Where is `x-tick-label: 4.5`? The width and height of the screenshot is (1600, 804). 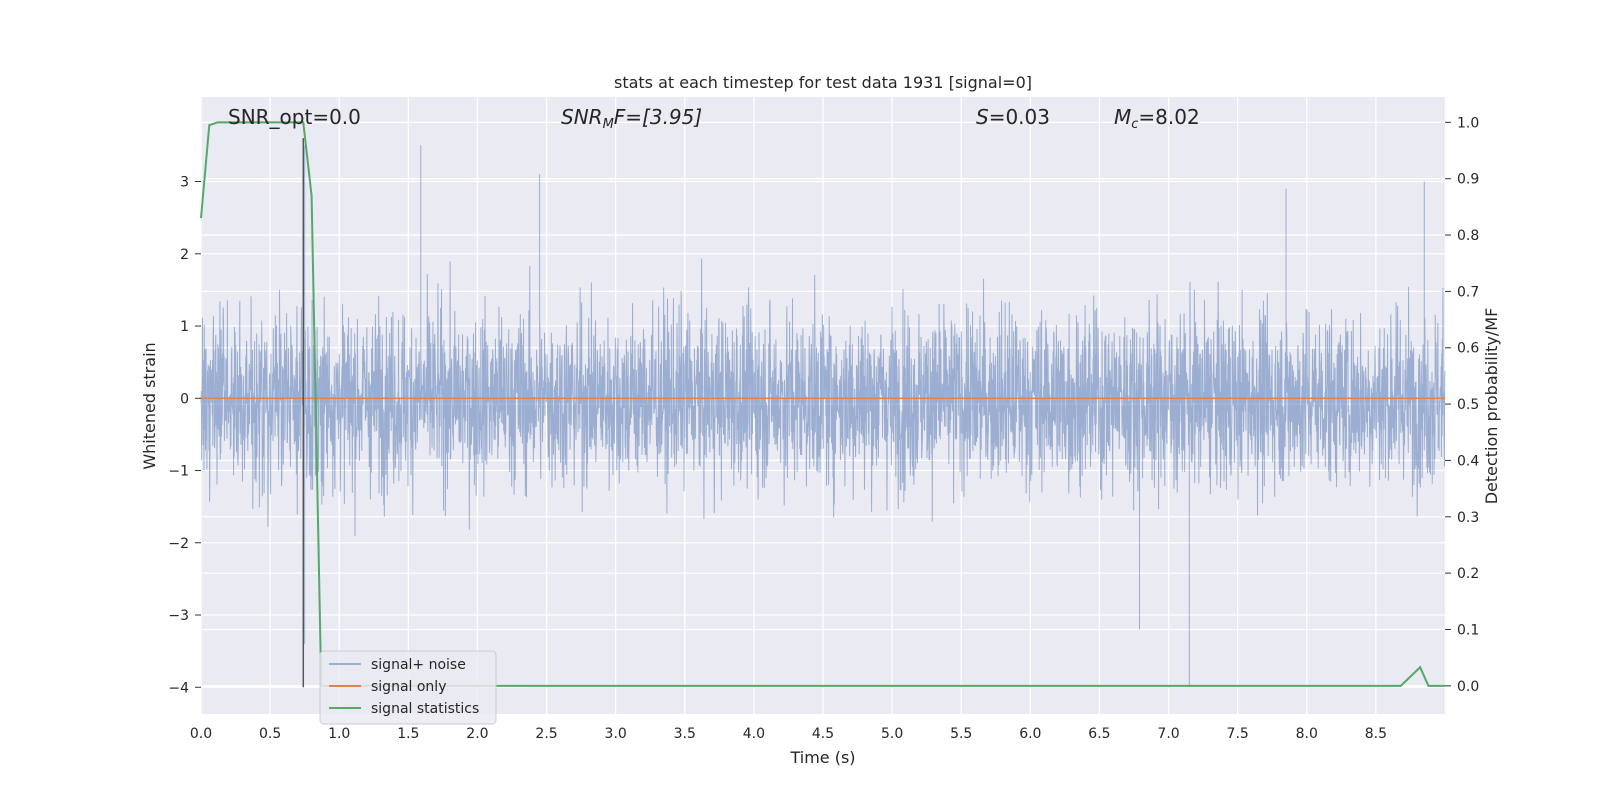
x-tick-label: 4.5 is located at coordinates (823, 734).